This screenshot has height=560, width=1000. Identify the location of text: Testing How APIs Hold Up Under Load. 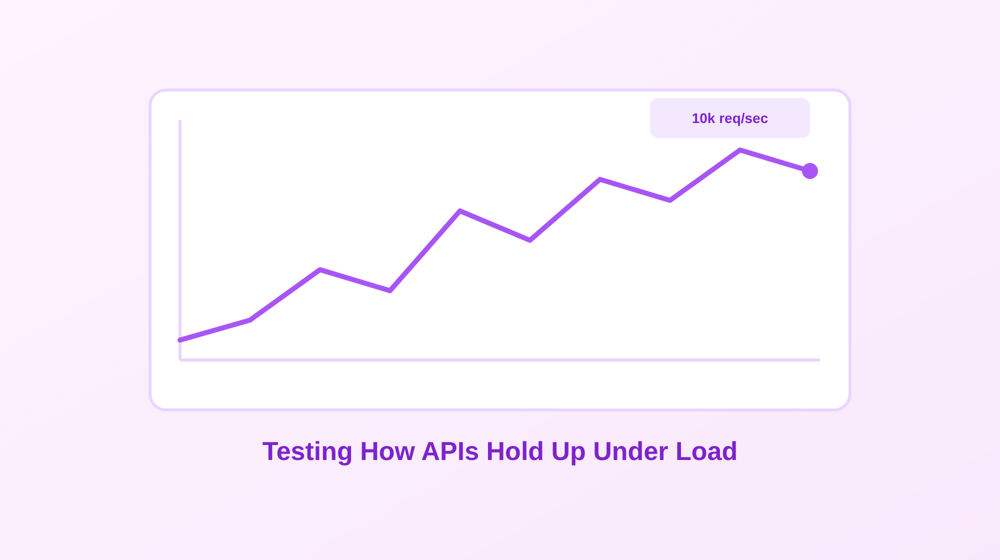
(500, 451).